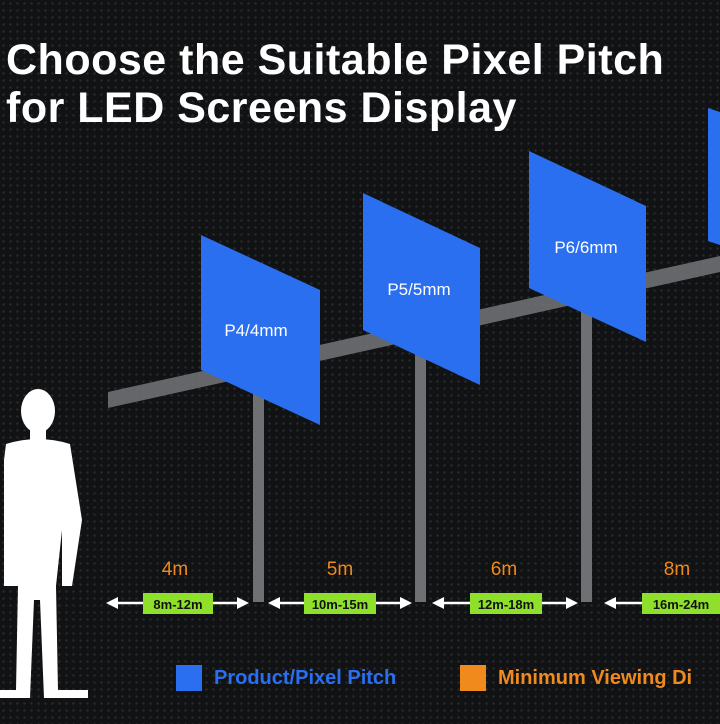  I want to click on range-label: 16m-24m, so click(681, 604).